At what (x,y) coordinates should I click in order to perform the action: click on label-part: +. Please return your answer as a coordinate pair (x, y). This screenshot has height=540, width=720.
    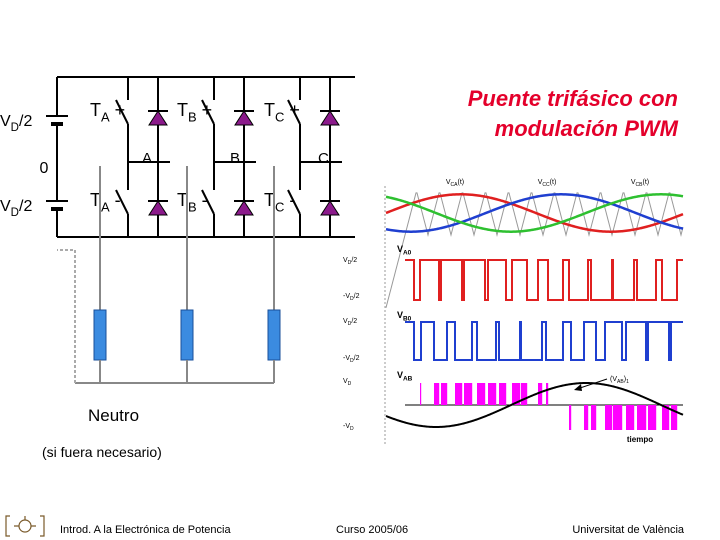
    Looking at the image, I should click on (205, 110).